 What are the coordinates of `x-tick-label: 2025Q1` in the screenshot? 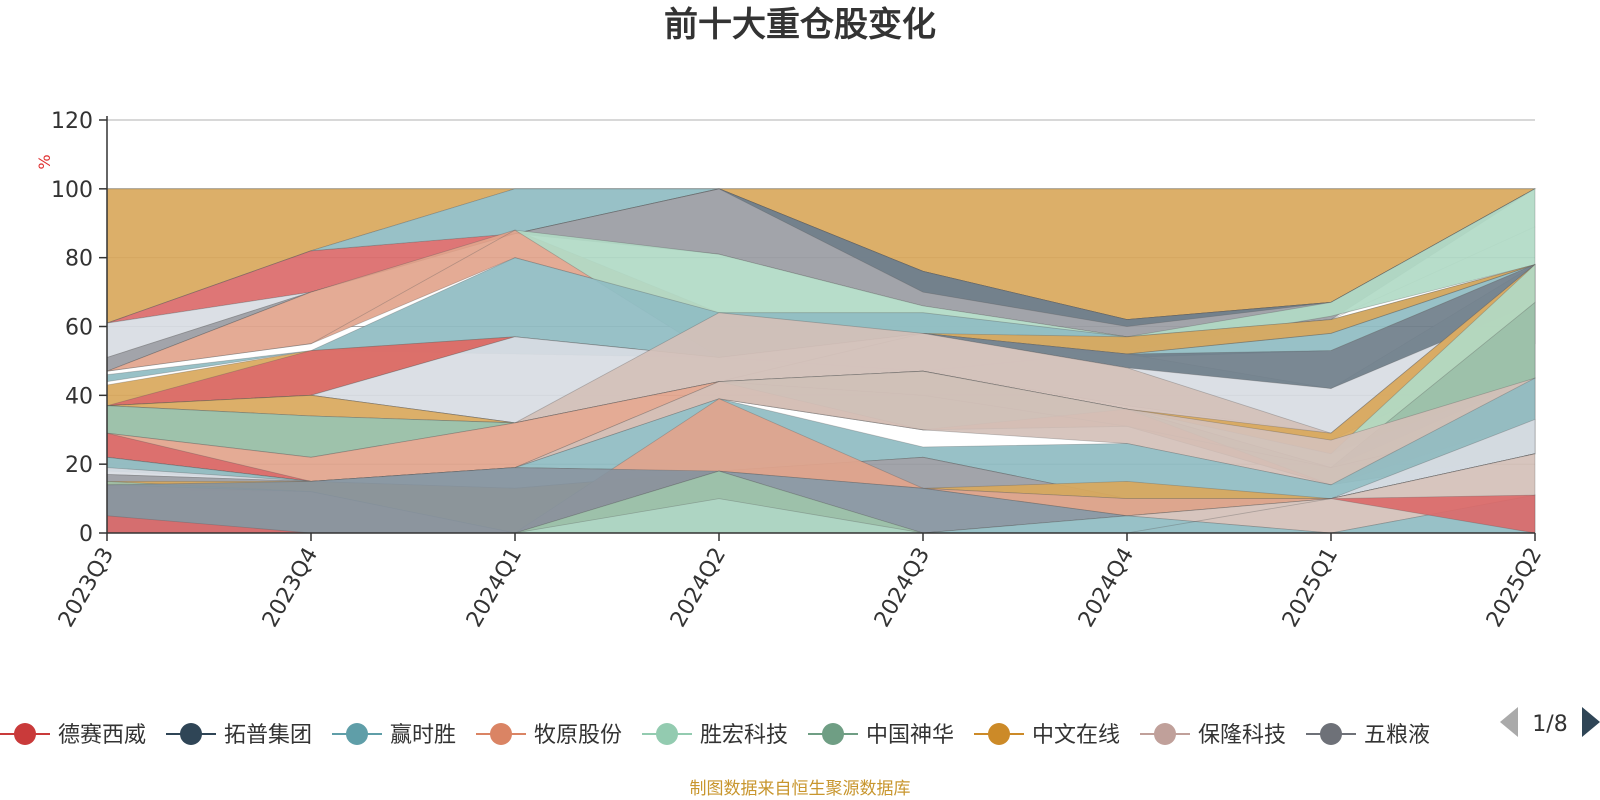 It's located at (1310, 588).